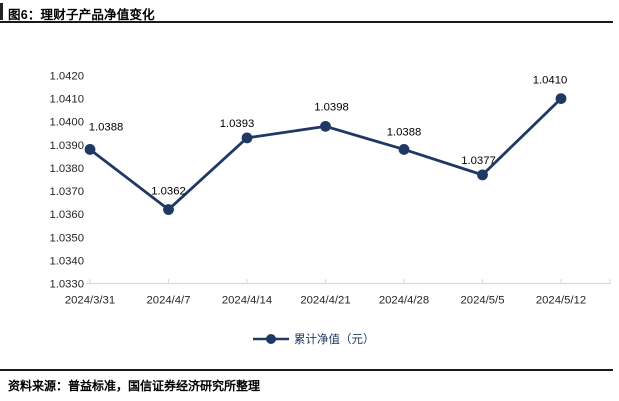 The image size is (619, 401). Describe the element at coordinates (168, 192) in the screenshot. I see `data-point-label: 1.0362` at that location.